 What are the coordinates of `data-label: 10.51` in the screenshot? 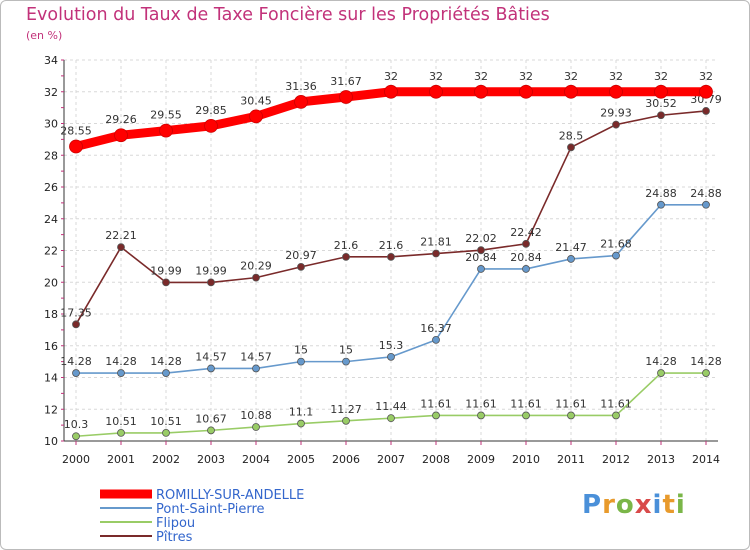 It's located at (121, 421).